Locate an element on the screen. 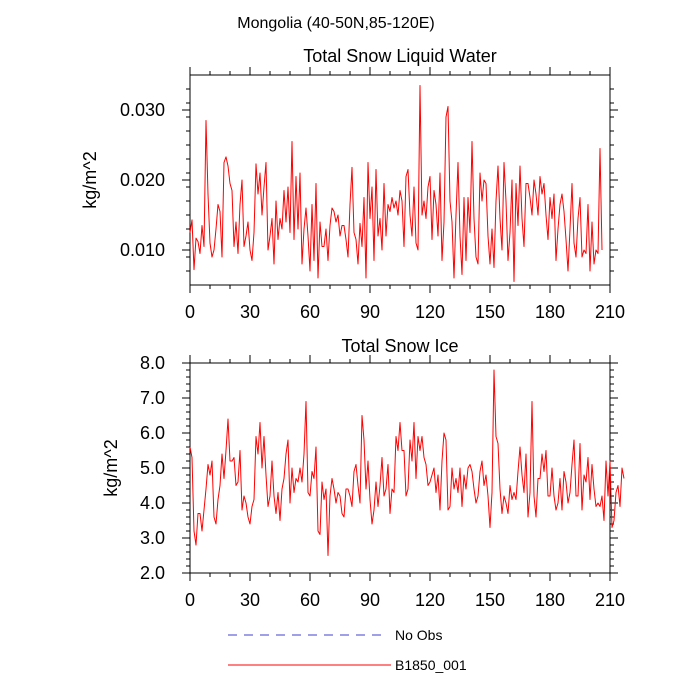  y-tick-label: 7.0 is located at coordinates (152, 398).